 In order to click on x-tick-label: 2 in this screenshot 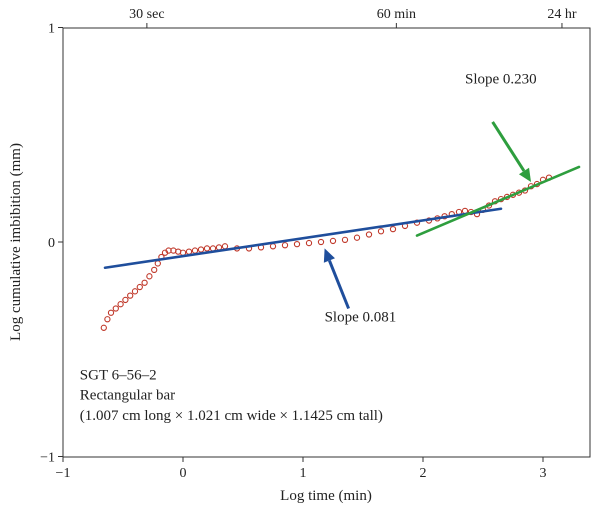, I will do `click(423, 473)`.